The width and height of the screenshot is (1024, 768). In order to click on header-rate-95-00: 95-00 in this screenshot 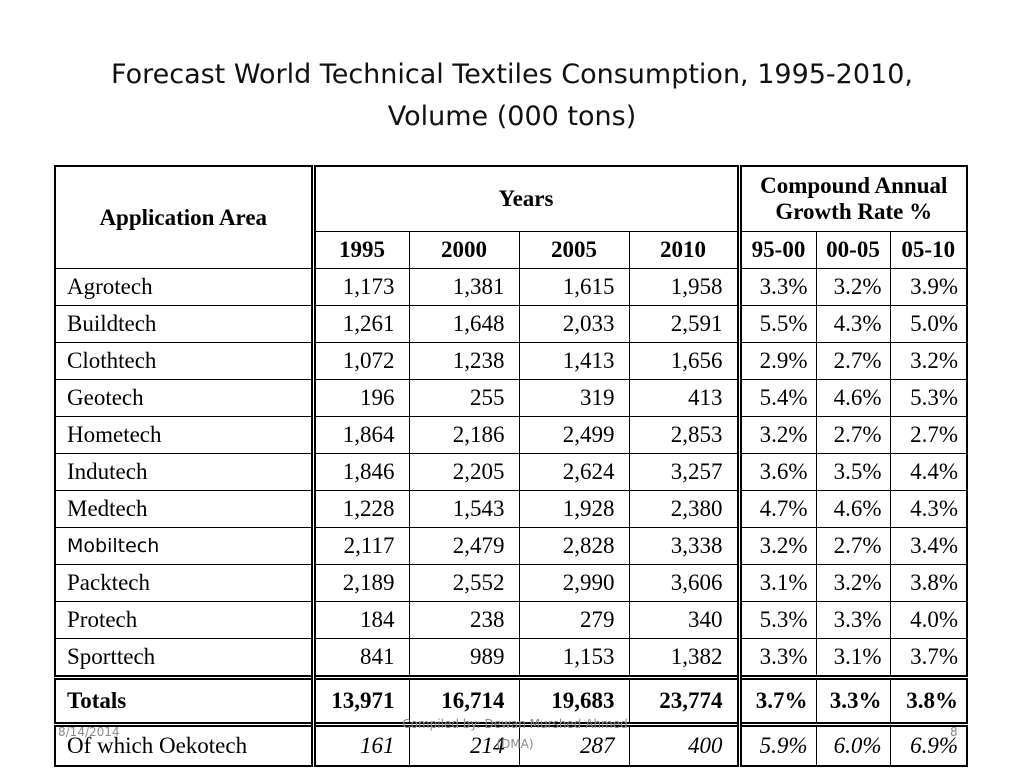, I will do `click(777, 250)`.